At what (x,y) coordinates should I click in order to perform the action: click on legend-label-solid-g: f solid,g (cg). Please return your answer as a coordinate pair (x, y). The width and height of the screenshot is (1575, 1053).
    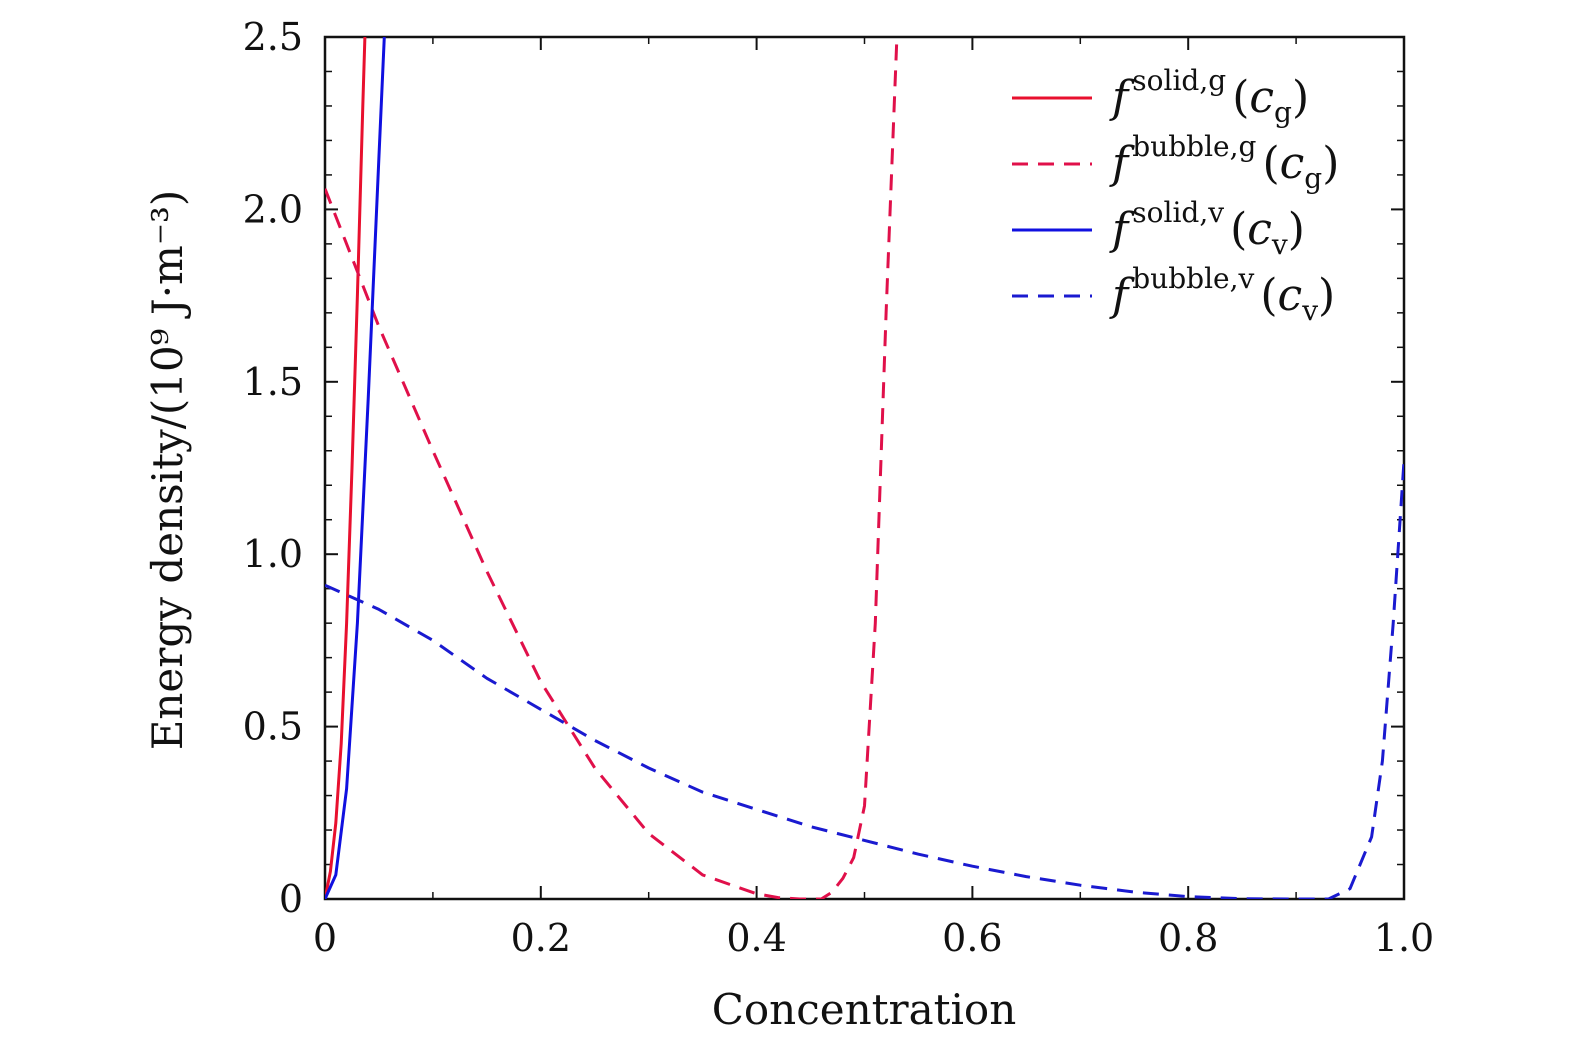
    Looking at the image, I should click on (1209, 96).